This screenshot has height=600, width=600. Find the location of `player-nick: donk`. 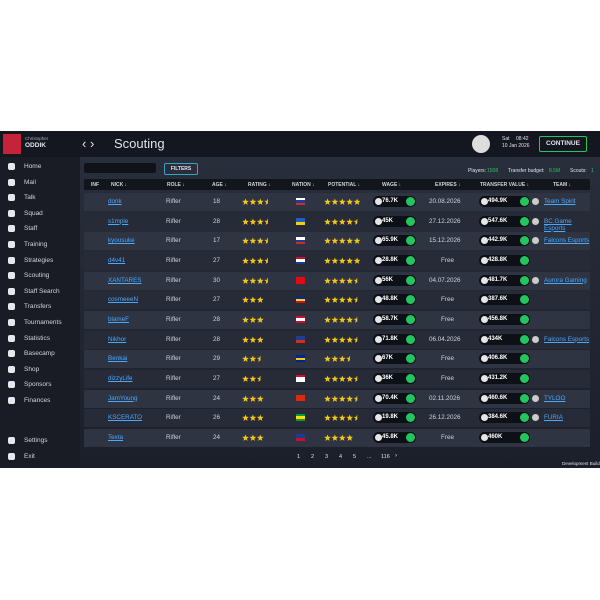

player-nick: donk is located at coordinates (115, 201).